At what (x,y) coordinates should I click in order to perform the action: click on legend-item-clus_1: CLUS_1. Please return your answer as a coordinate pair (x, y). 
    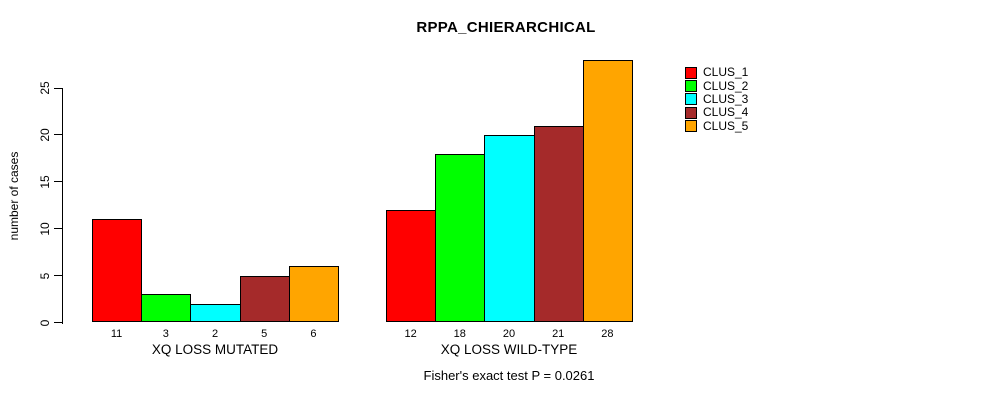
    Looking at the image, I should click on (716, 72).